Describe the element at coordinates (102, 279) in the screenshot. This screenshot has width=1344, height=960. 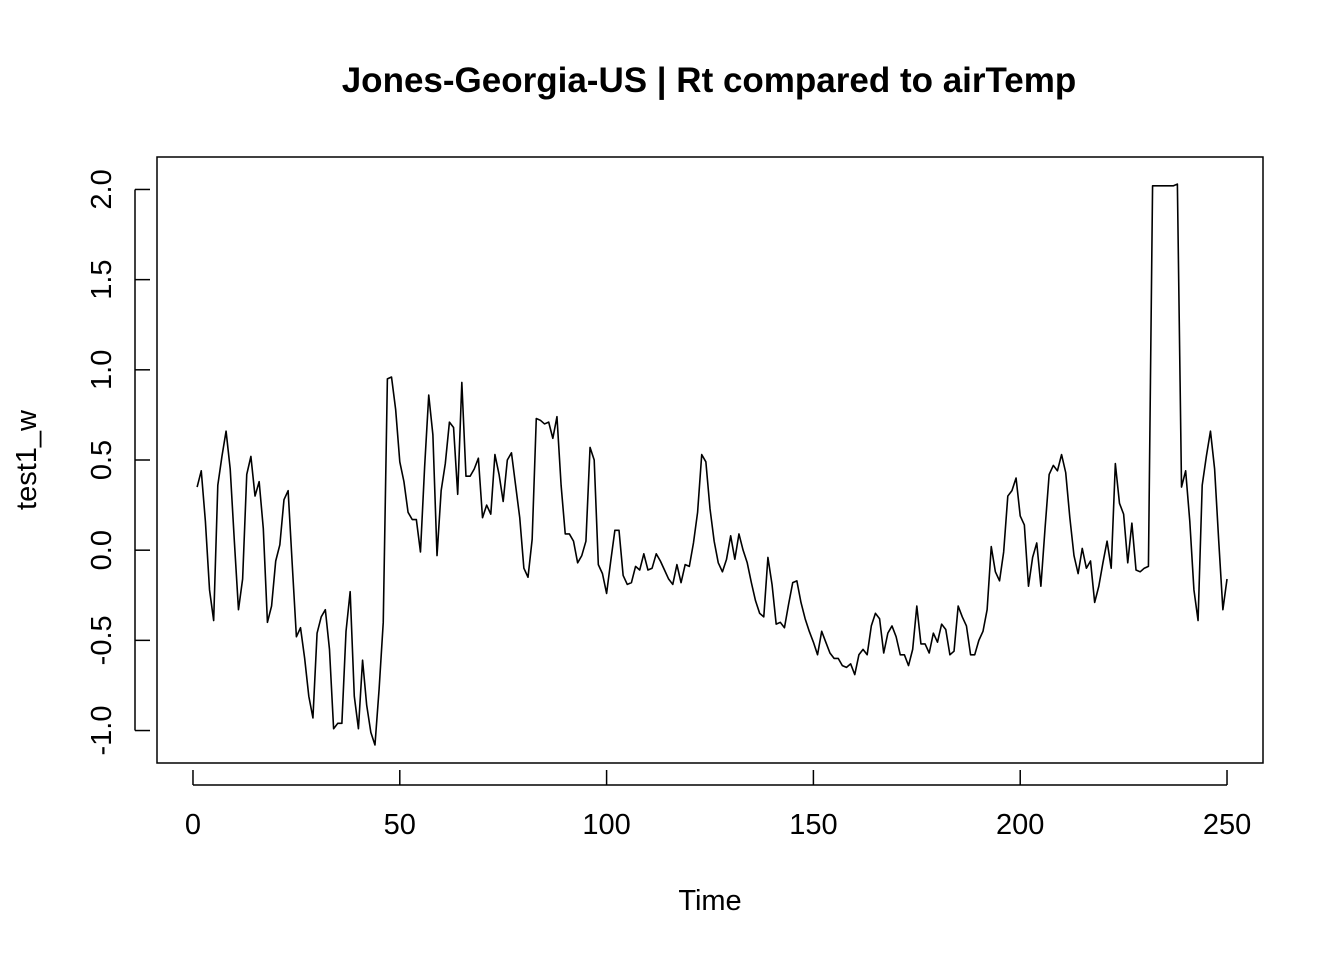
I see `y-tick-label: 1.5` at that location.